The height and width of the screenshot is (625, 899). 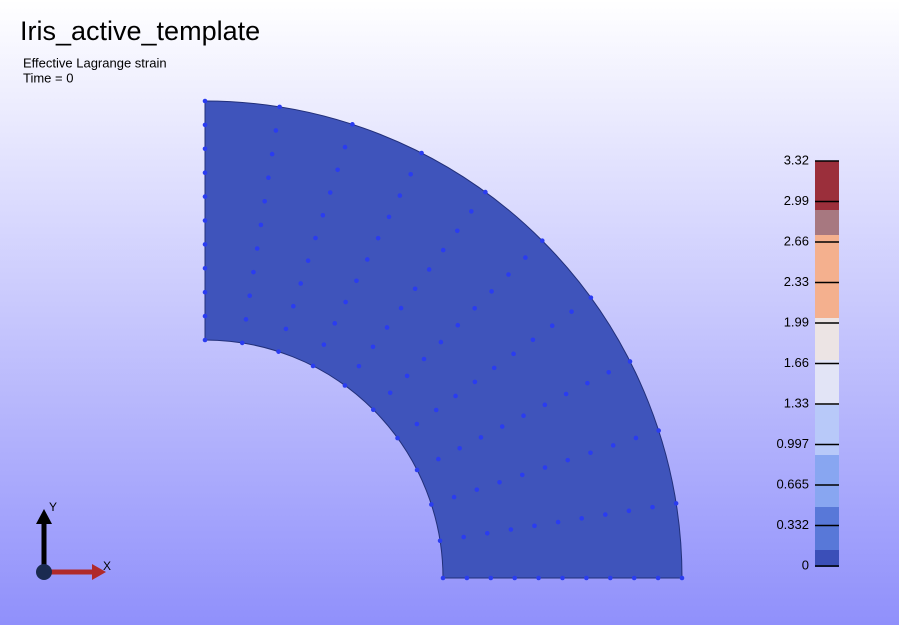 What do you see at coordinates (796, 240) in the screenshot?
I see `colorbar-label: 2.66` at bounding box center [796, 240].